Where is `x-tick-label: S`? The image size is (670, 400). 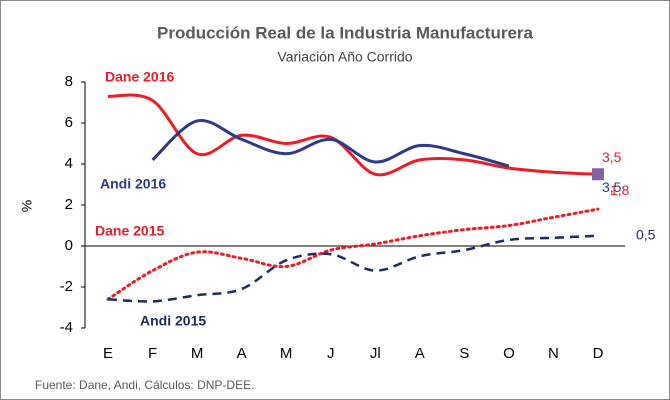
x-tick-label: S is located at coordinates (464, 353).